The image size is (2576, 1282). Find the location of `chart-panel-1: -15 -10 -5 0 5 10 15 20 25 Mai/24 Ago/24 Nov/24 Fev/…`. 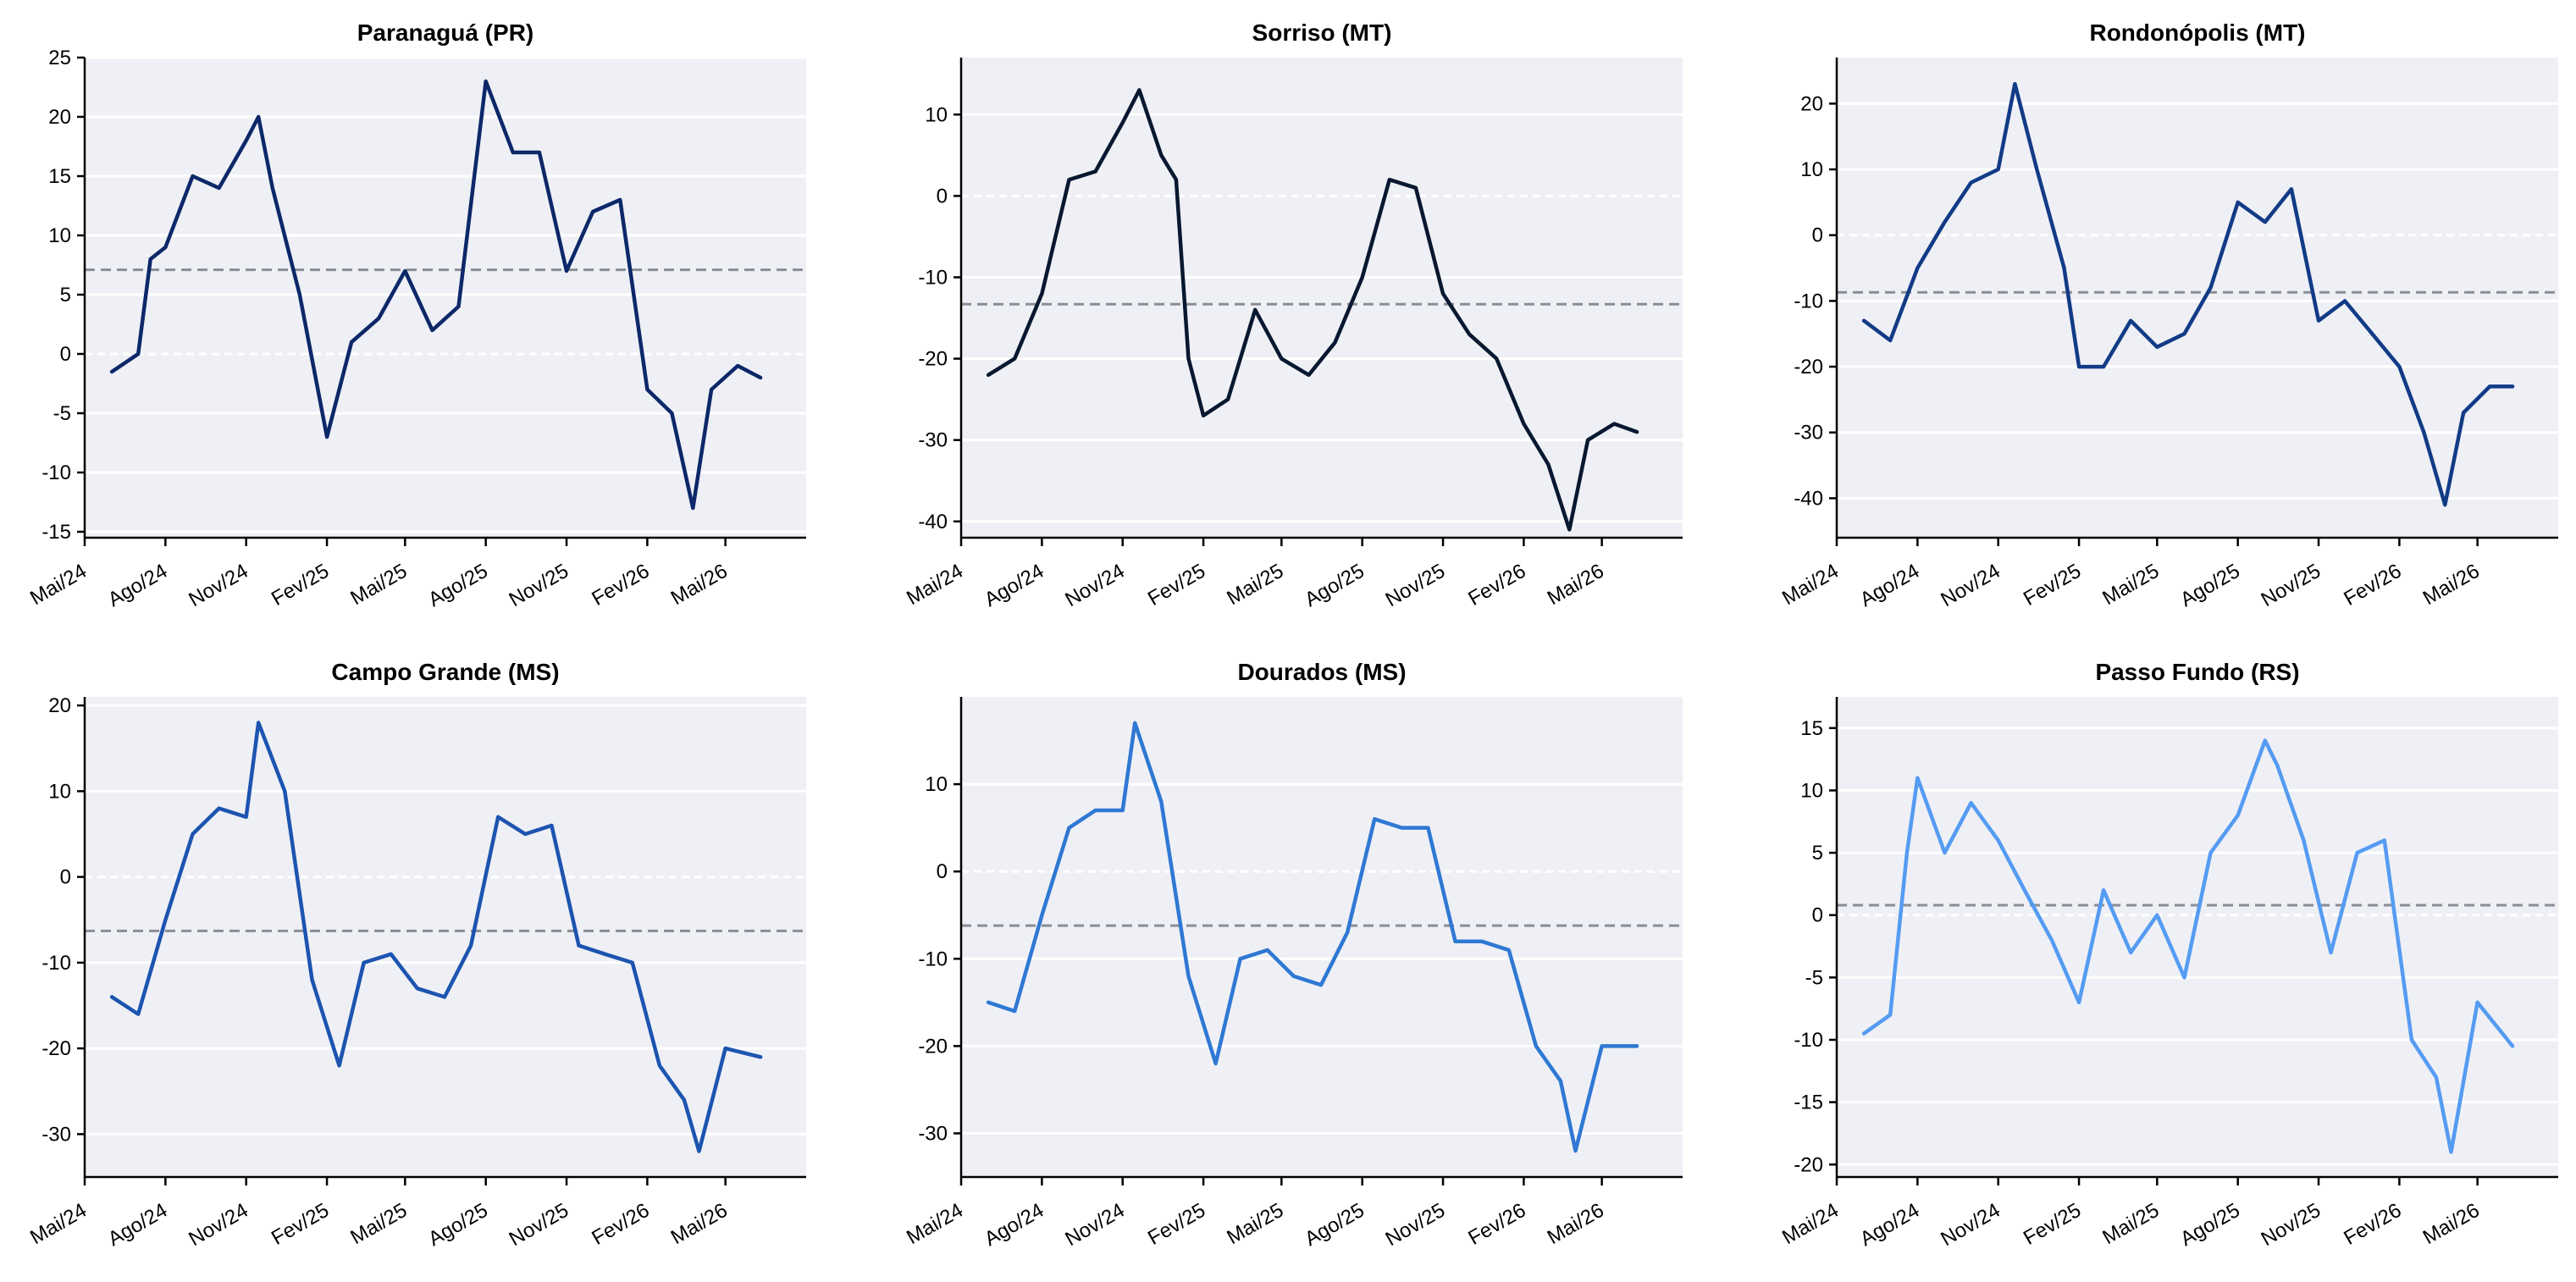

chart-panel-1: -15 -10 -5 0 5 10 15 20 25 Mai/24 Ago/24 Nov/24 Fev/… is located at coordinates (416, 315).